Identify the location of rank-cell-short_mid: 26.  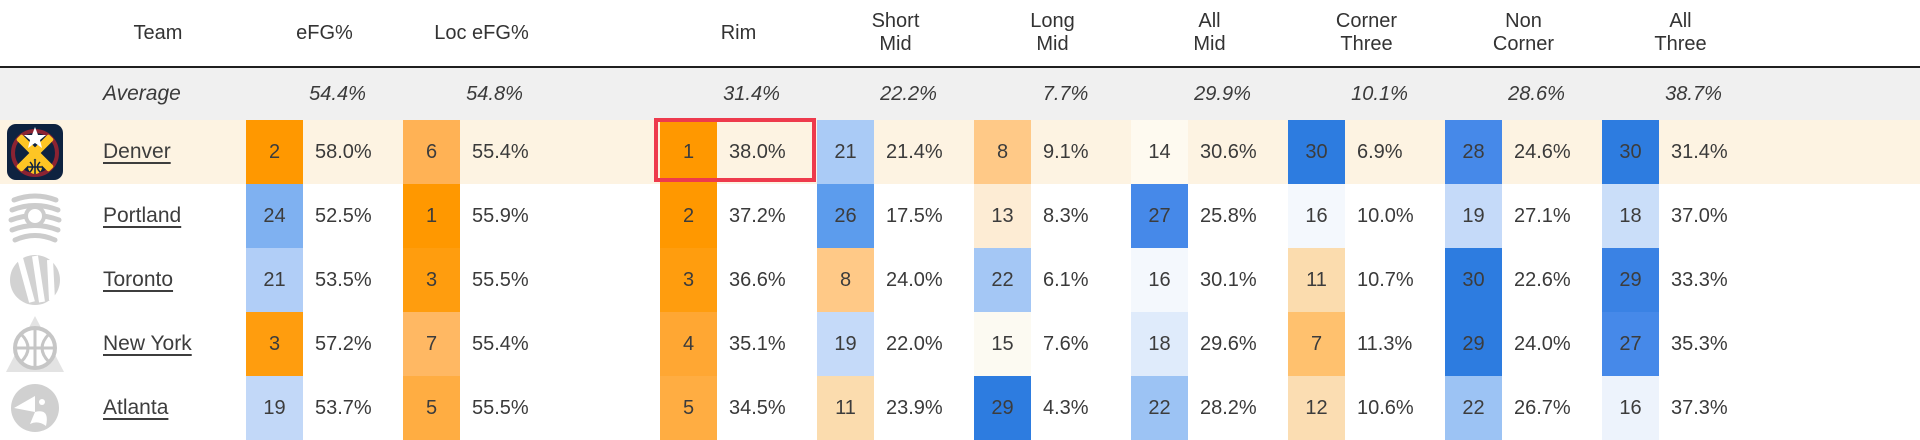
(845, 216).